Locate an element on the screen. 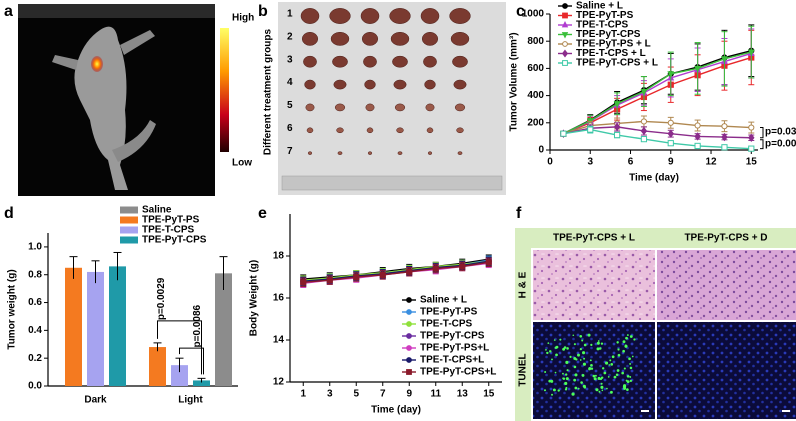 This screenshot has width=796, height=421. y-tick-label: 1000 is located at coordinates (533, 14).